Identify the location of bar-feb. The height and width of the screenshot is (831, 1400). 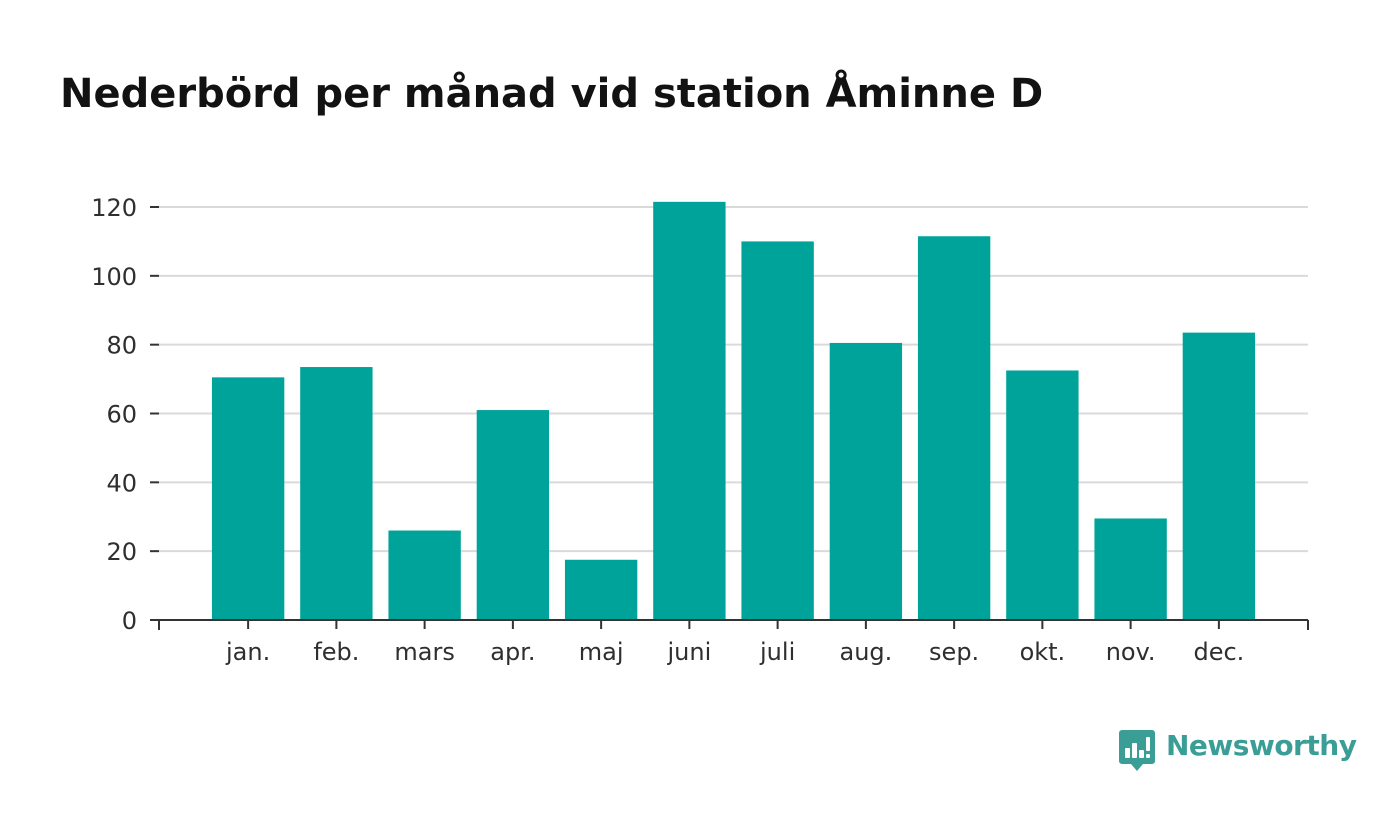
(336, 493).